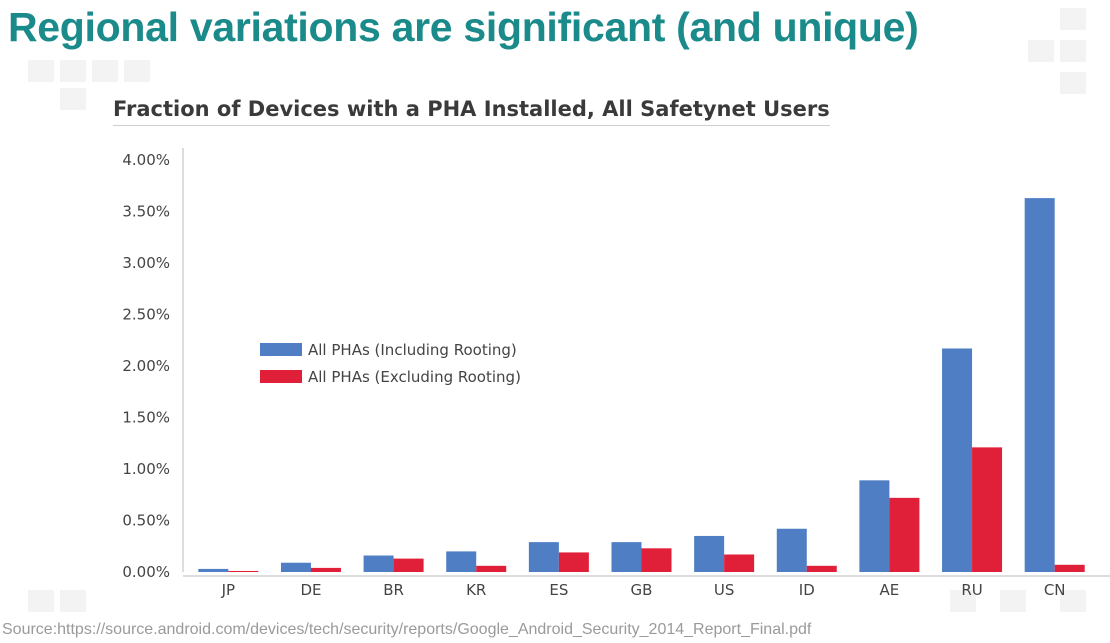  I want to click on bar-jp-including-rooting, so click(213, 570).